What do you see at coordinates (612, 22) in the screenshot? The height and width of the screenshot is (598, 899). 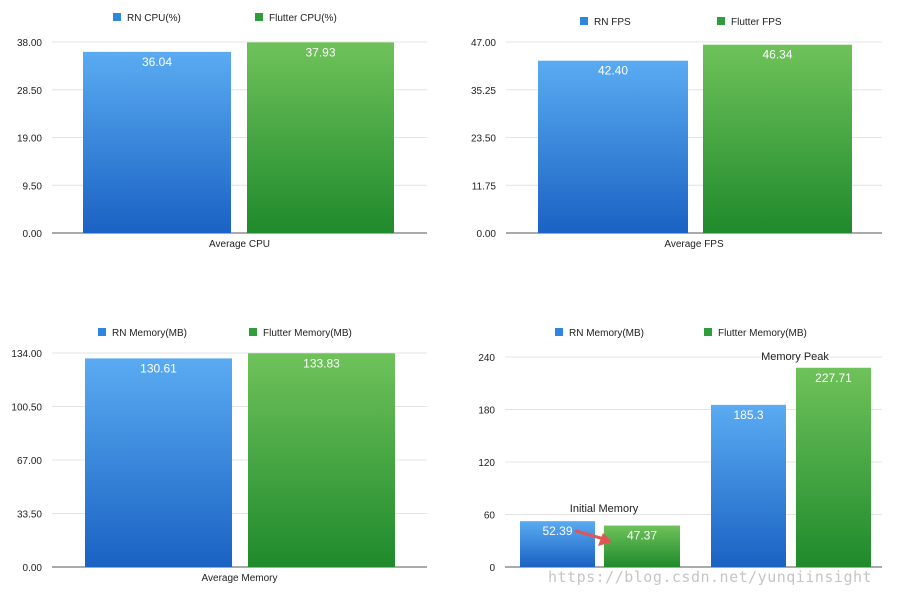 I see `legend-label: RN FPS` at bounding box center [612, 22].